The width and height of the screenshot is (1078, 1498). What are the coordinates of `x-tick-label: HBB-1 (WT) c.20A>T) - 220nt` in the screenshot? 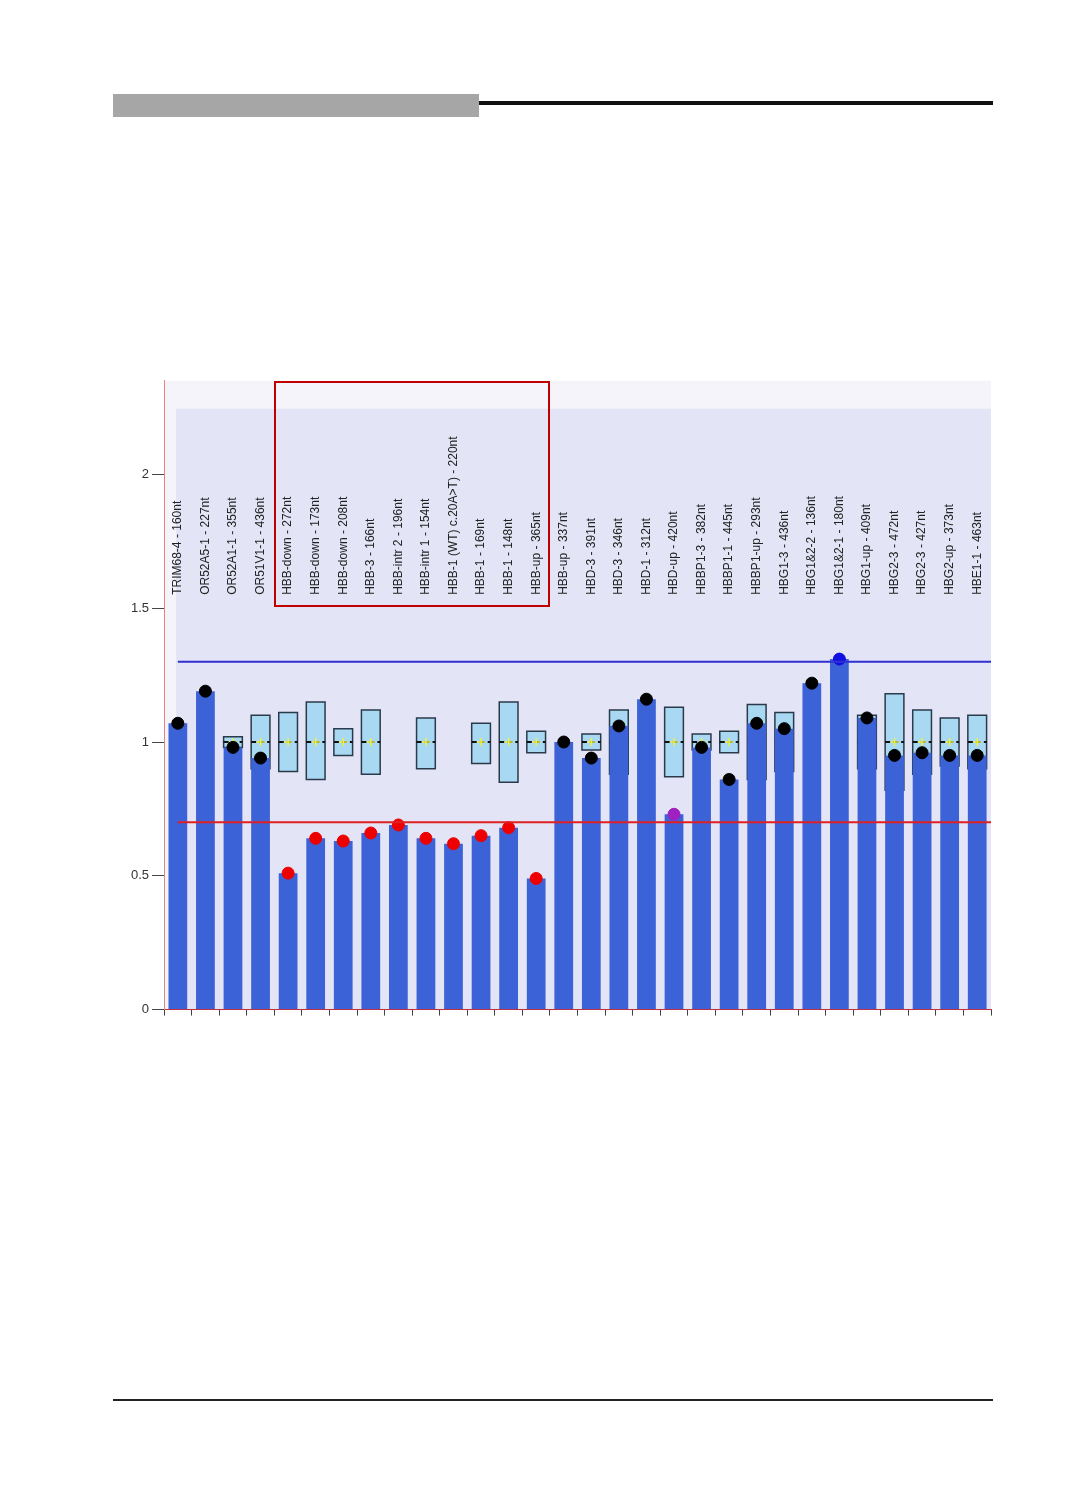 It's located at (452, 515).